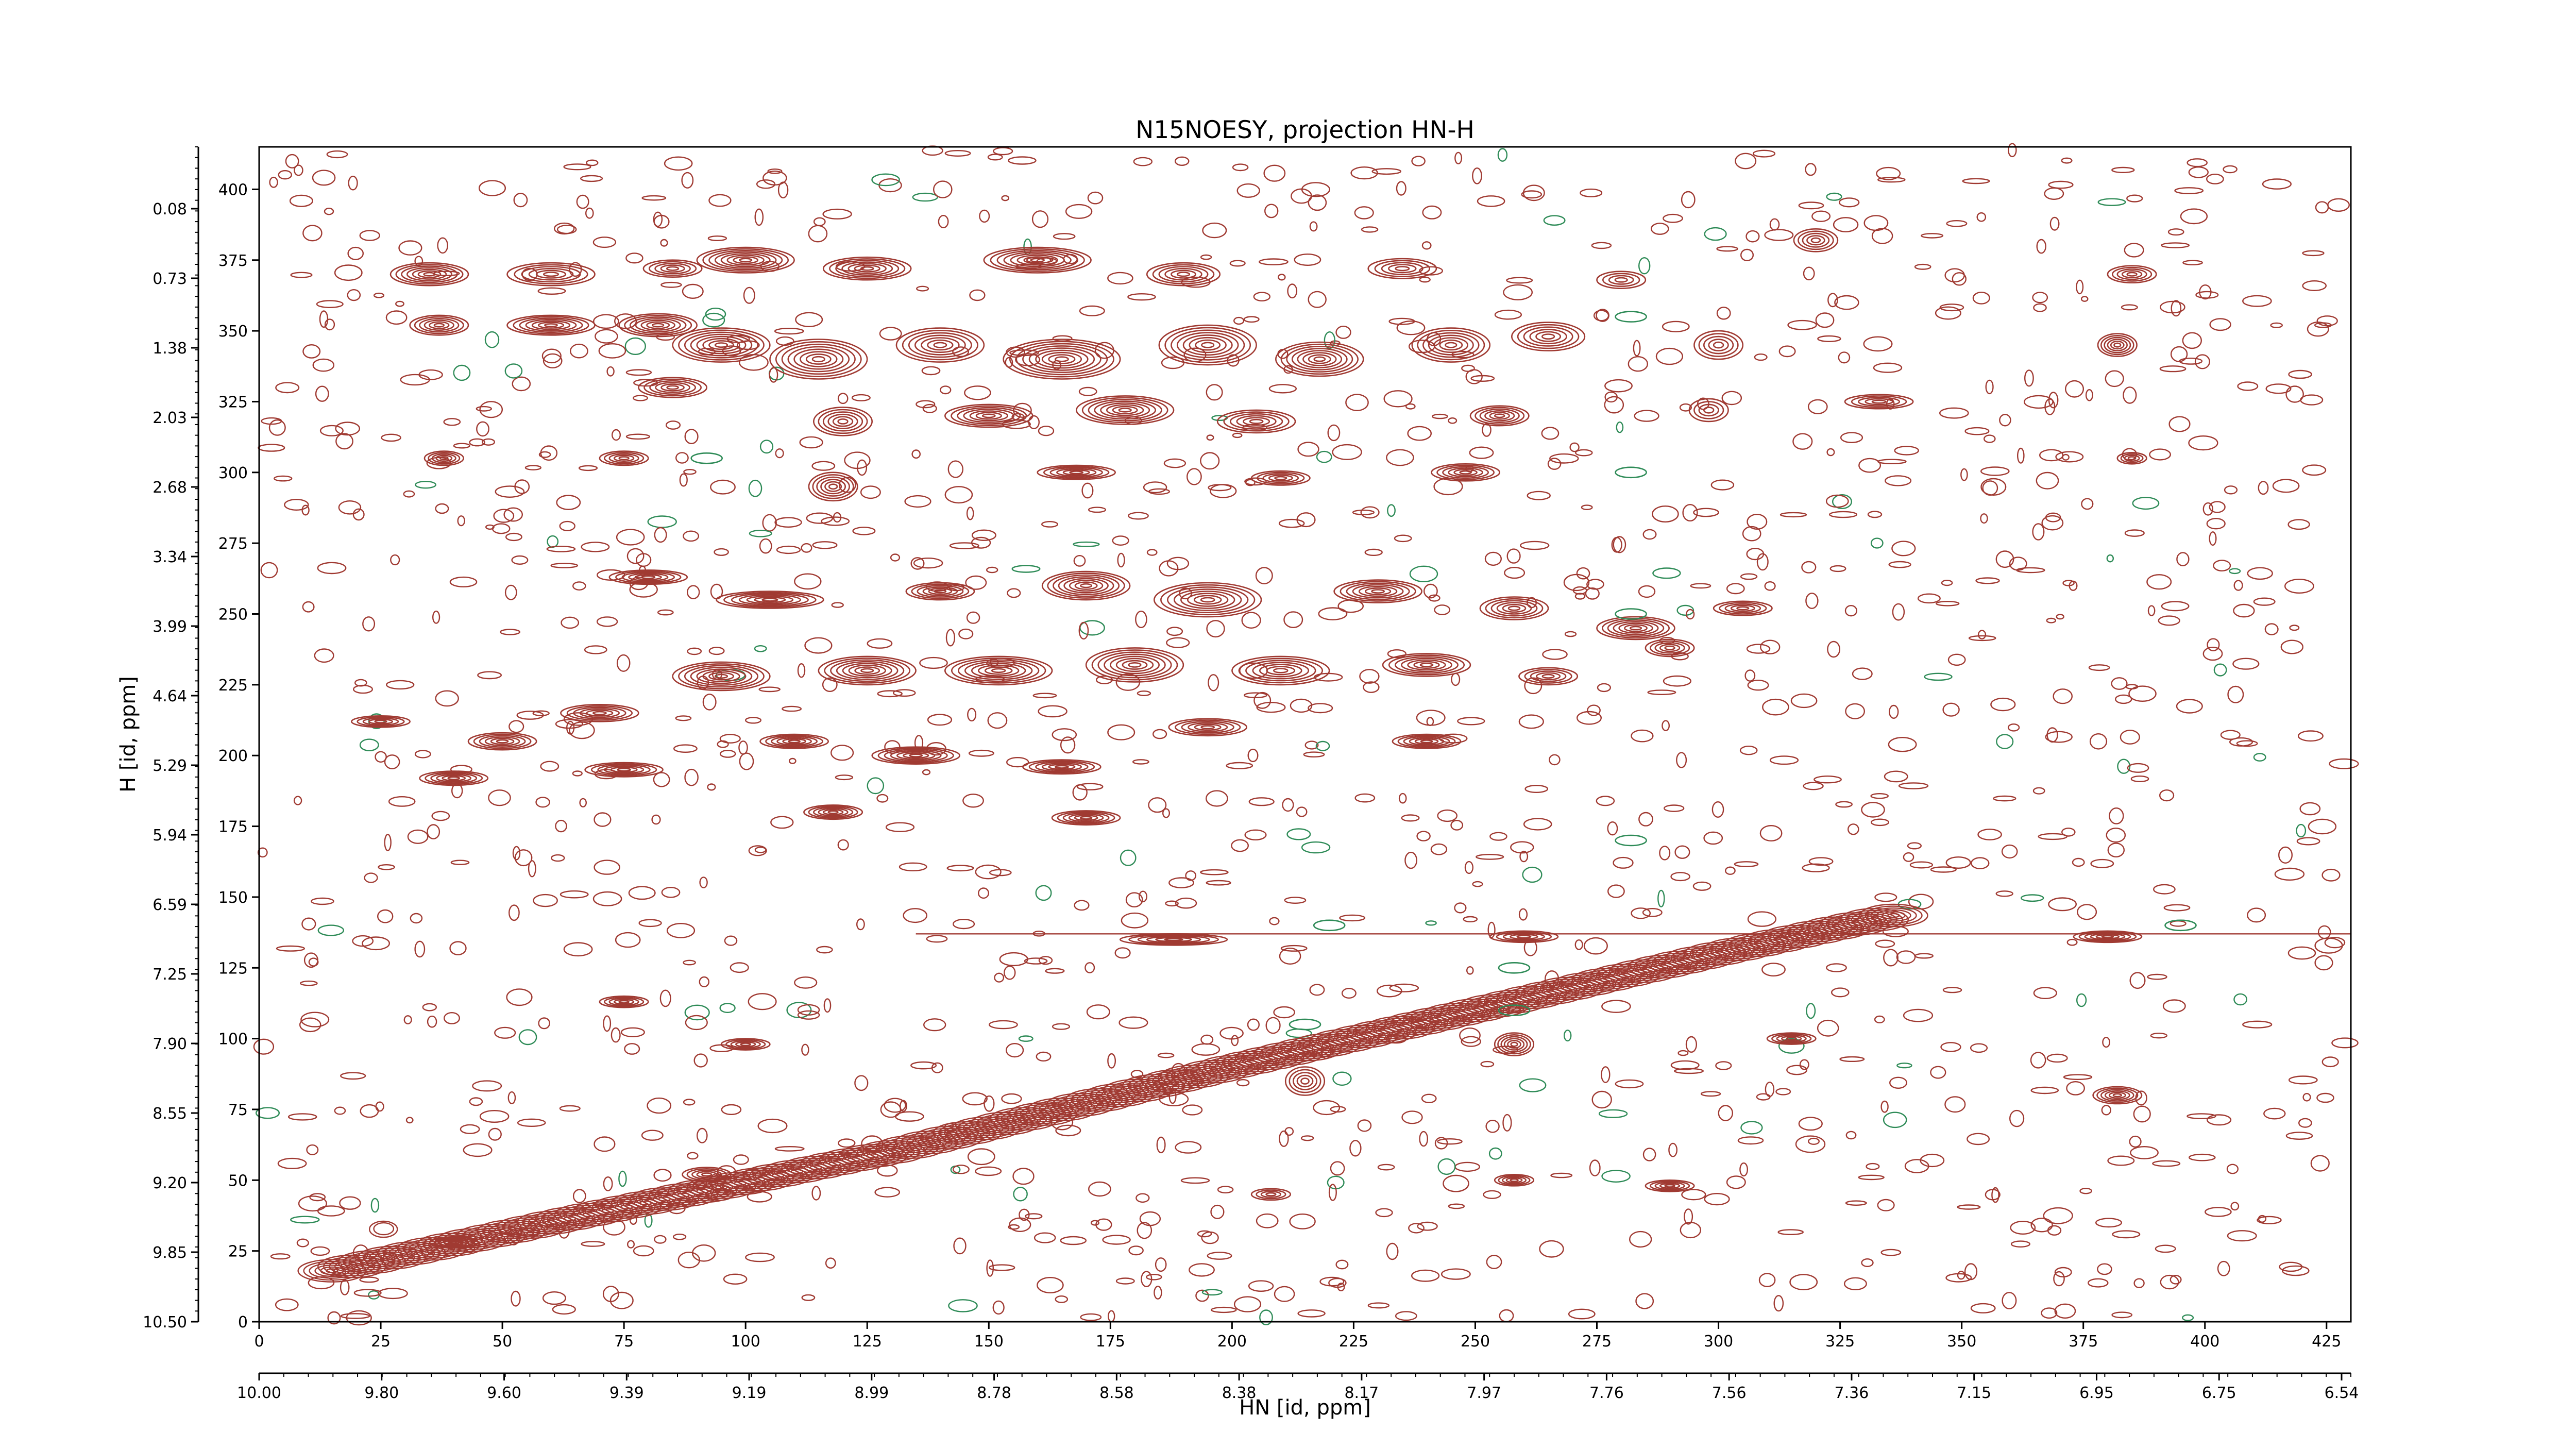 This screenshot has width=2576, height=1449. Describe the element at coordinates (169, 1253) in the screenshot. I see `y-ppm-tick-label: 9.85` at that location.